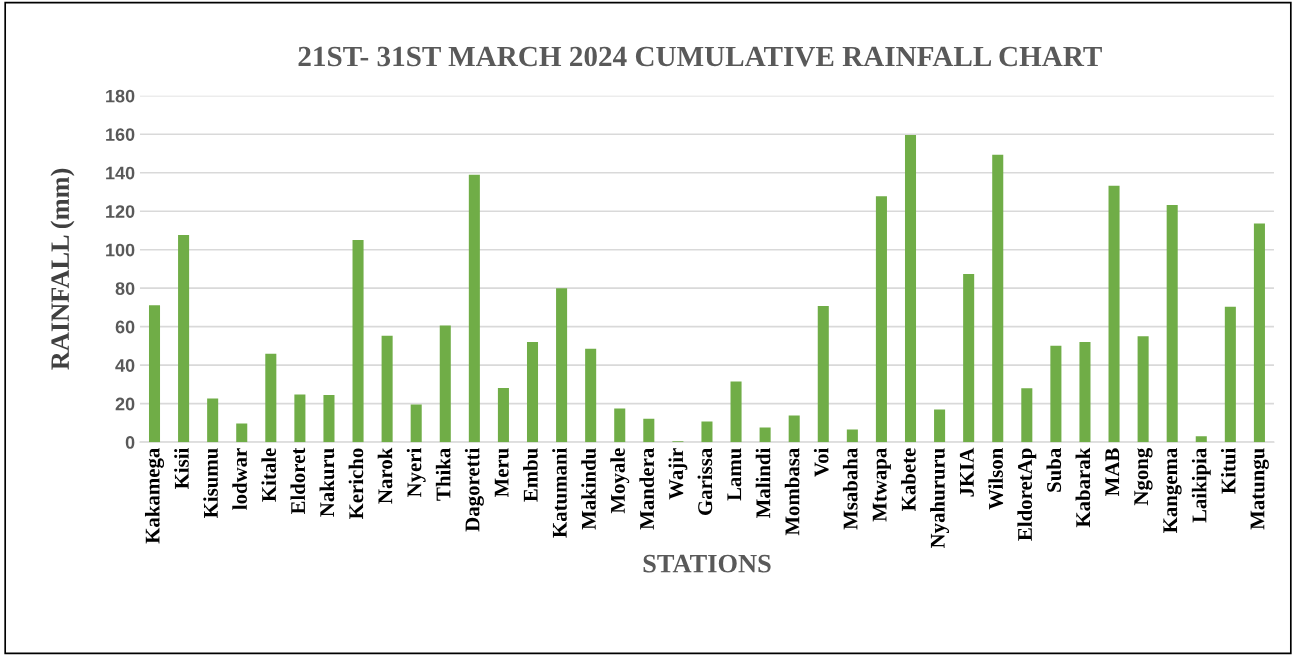 This screenshot has height=656, width=1296. I want to click on y-tick-label: 40, so click(125, 365).